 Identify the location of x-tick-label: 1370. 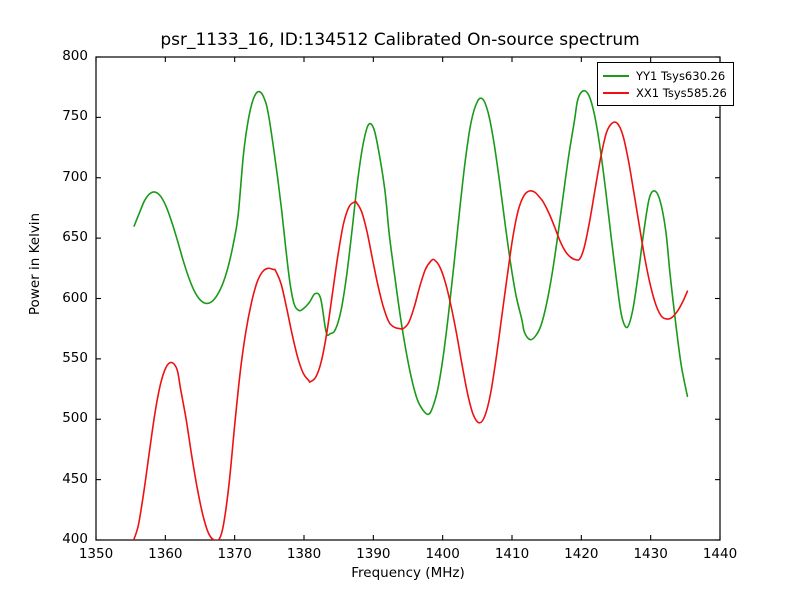
(234, 554).